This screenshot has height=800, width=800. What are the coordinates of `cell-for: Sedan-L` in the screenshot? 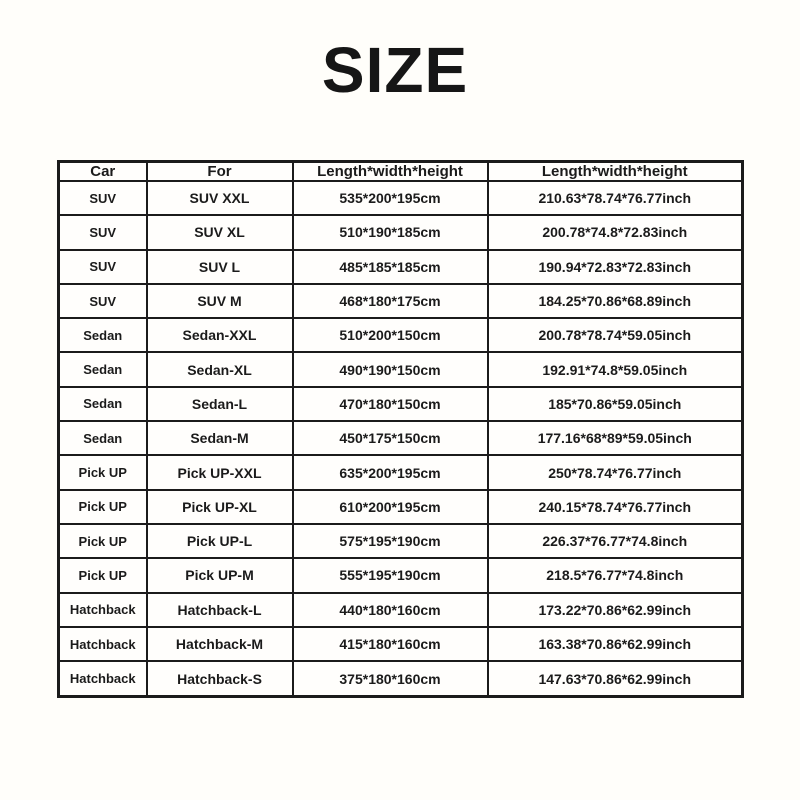 It's located at (219, 404).